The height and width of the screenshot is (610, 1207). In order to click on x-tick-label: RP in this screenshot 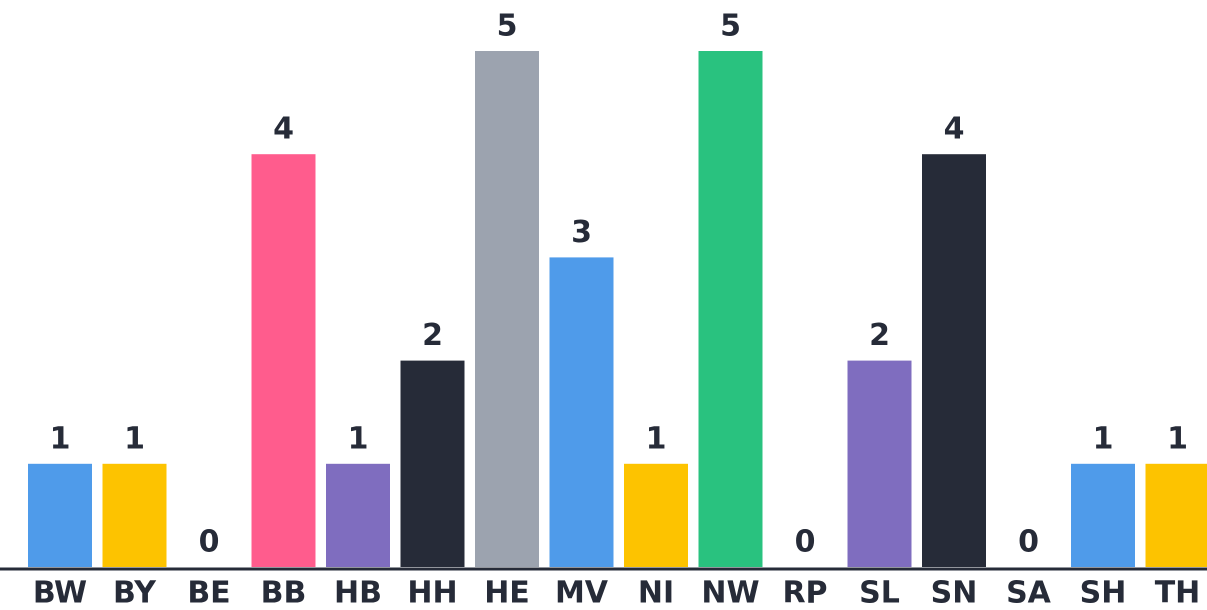, I will do `click(804, 593)`.